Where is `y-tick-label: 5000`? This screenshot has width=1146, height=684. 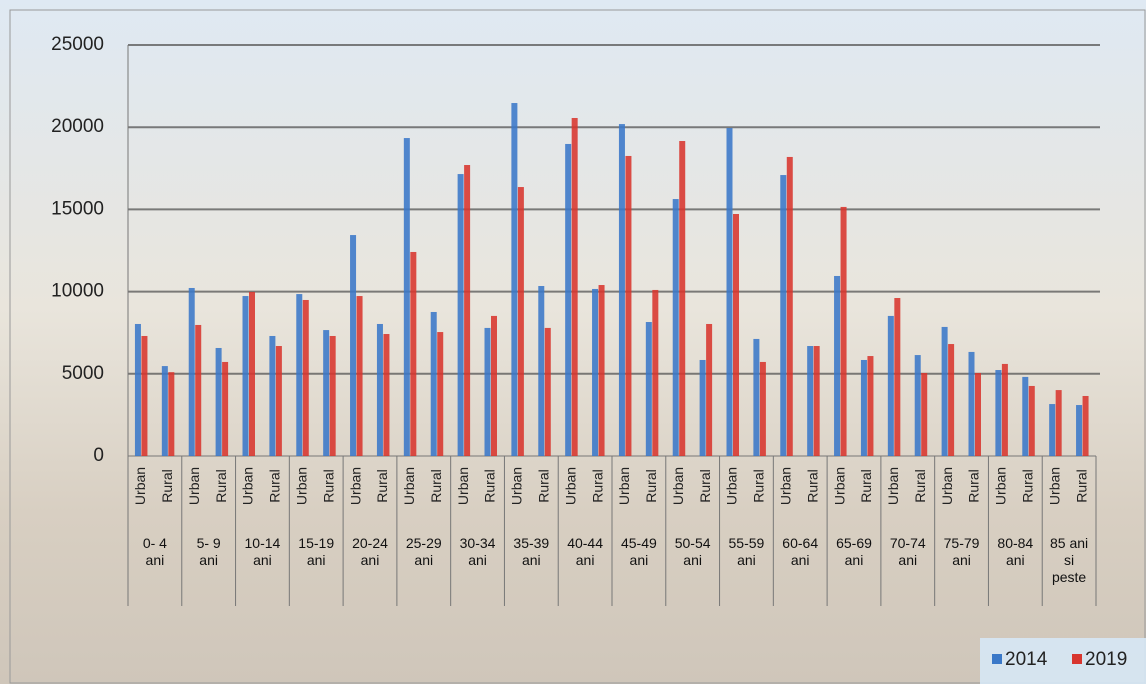 y-tick-label: 5000 is located at coordinates (83, 373).